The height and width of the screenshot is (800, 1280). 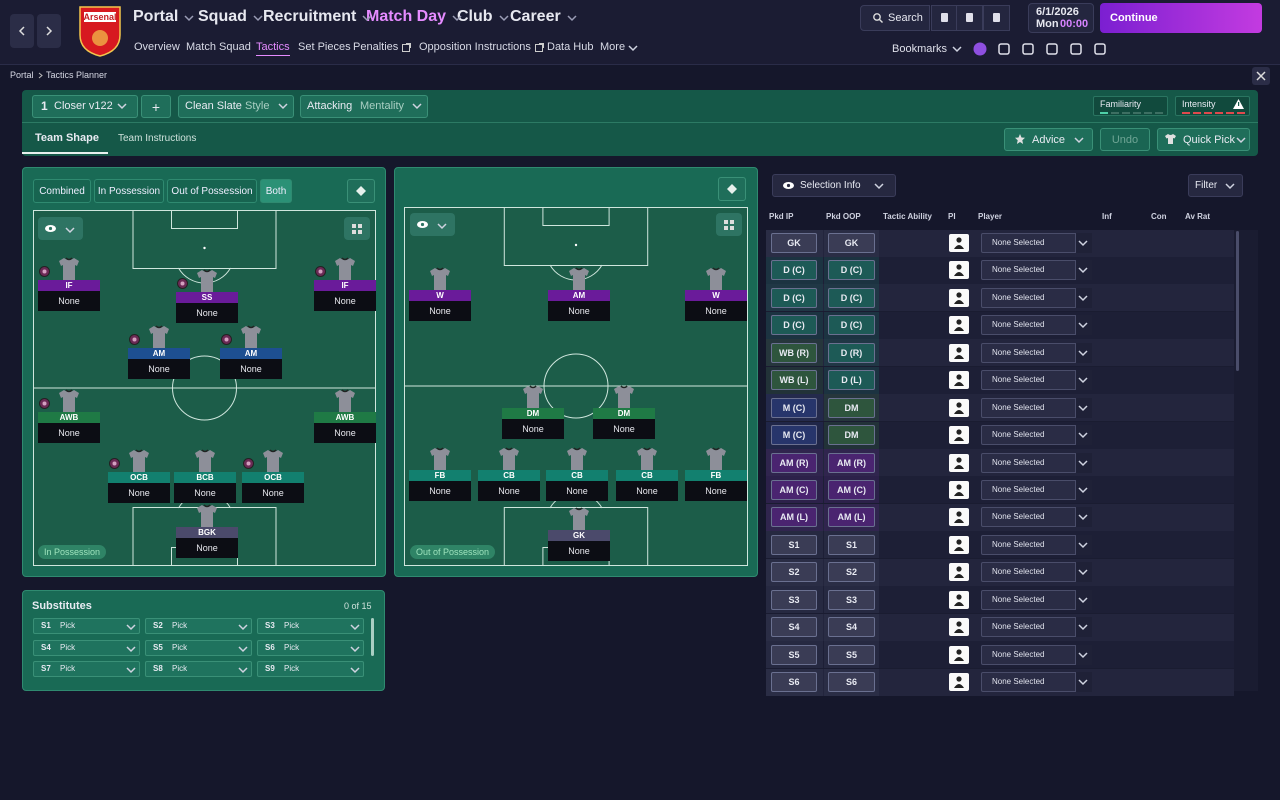 I want to click on column-header: Pkd OOP, so click(x=843, y=216).